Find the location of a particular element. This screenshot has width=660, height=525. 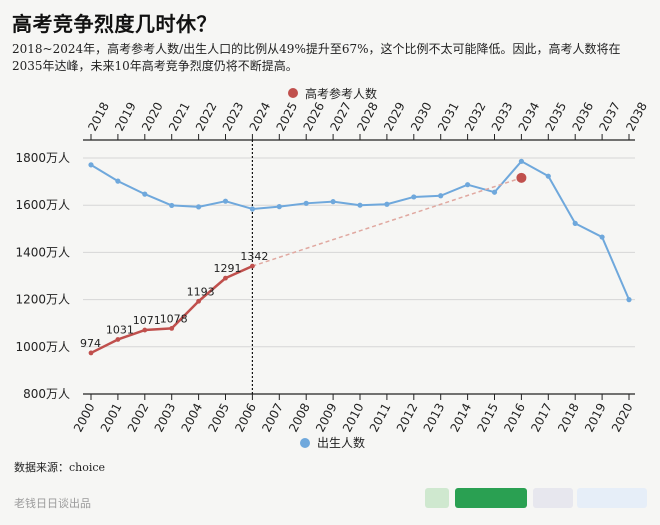

x-bottom-tick-label: 2014 is located at coordinates (461, 418).